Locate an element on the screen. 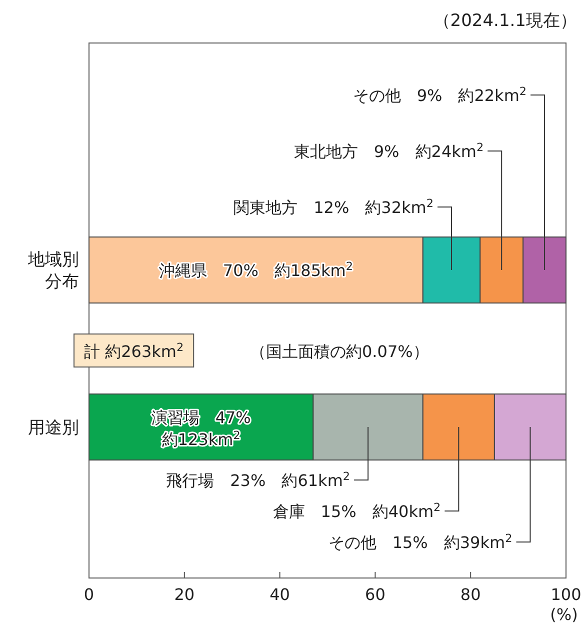 This screenshot has width=583, height=627. data-label: 飛行場 23% 約61km$^{2}$ is located at coordinates (258, 480).